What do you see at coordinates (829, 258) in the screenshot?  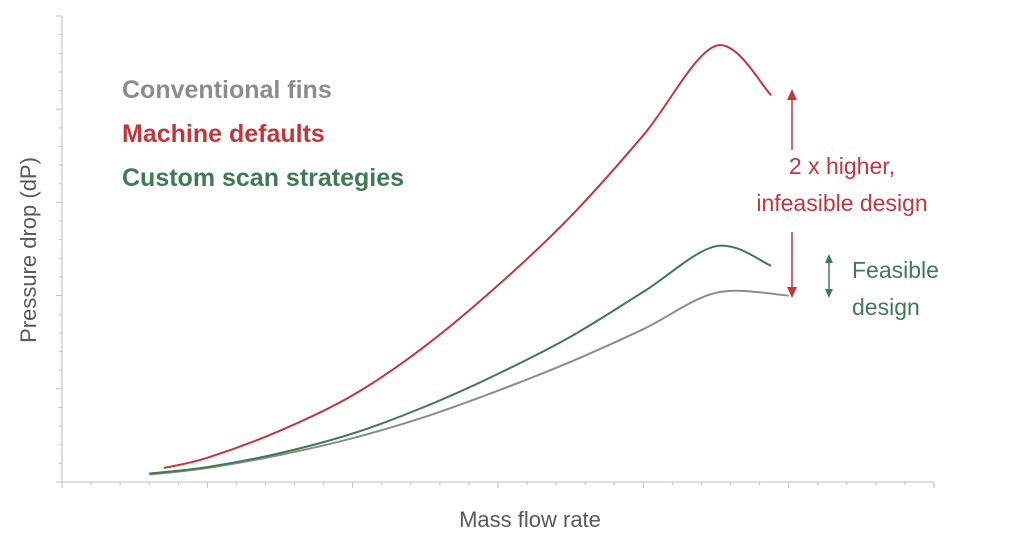 I see `feasible-arrowhead-up` at bounding box center [829, 258].